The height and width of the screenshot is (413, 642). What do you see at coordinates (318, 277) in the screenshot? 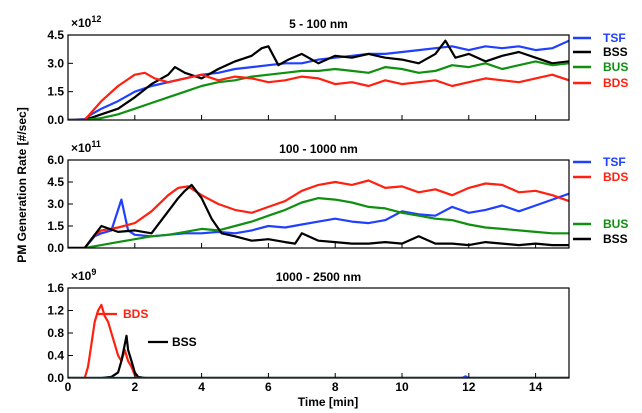
I see `panel-title: 1000 - 2500 nm` at bounding box center [318, 277].